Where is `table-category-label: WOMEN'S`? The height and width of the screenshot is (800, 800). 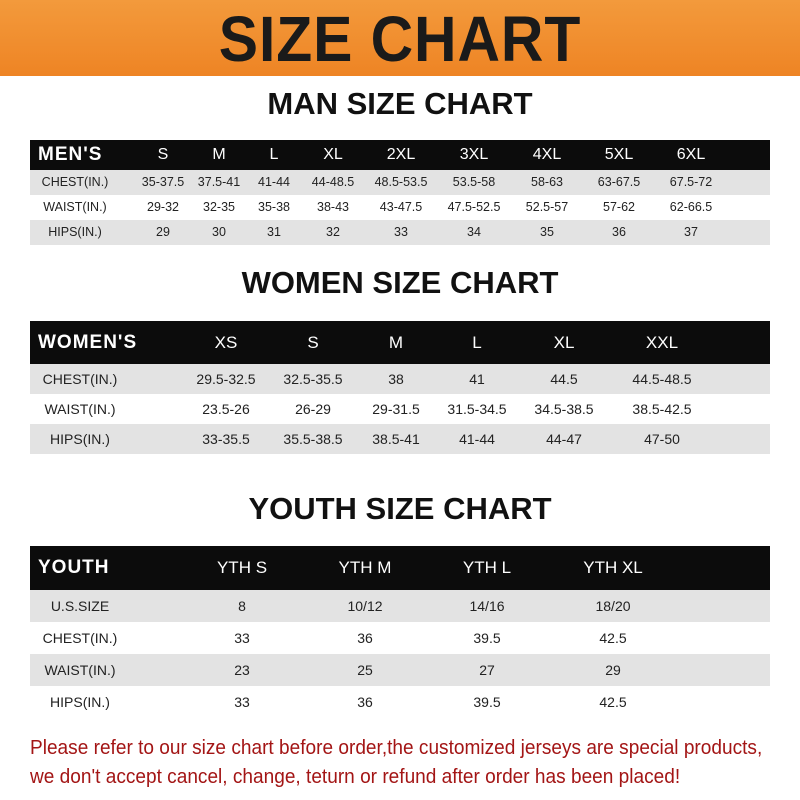 table-category-label: WOMEN'S is located at coordinates (88, 342).